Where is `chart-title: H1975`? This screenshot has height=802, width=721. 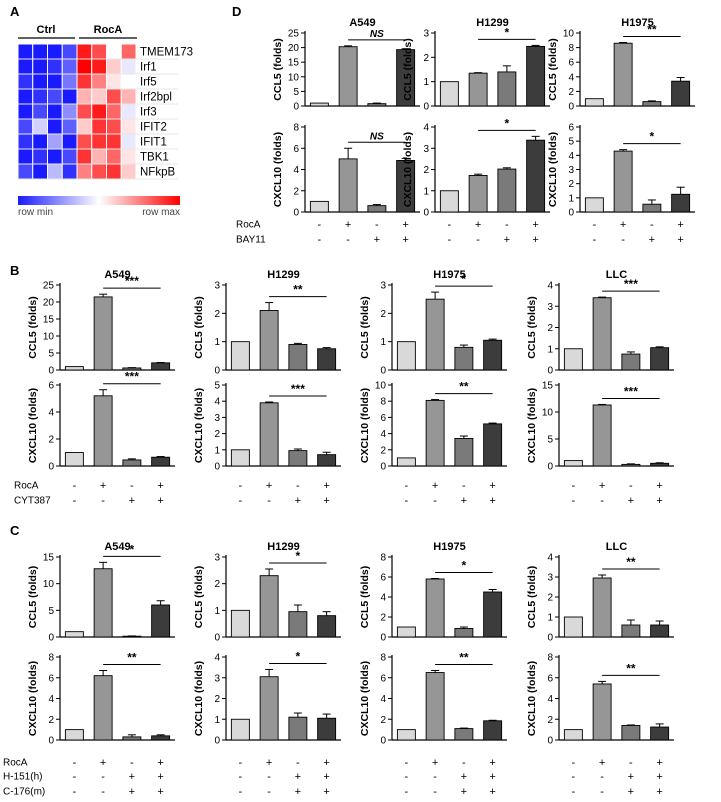 chart-title: H1975 is located at coordinates (449, 275).